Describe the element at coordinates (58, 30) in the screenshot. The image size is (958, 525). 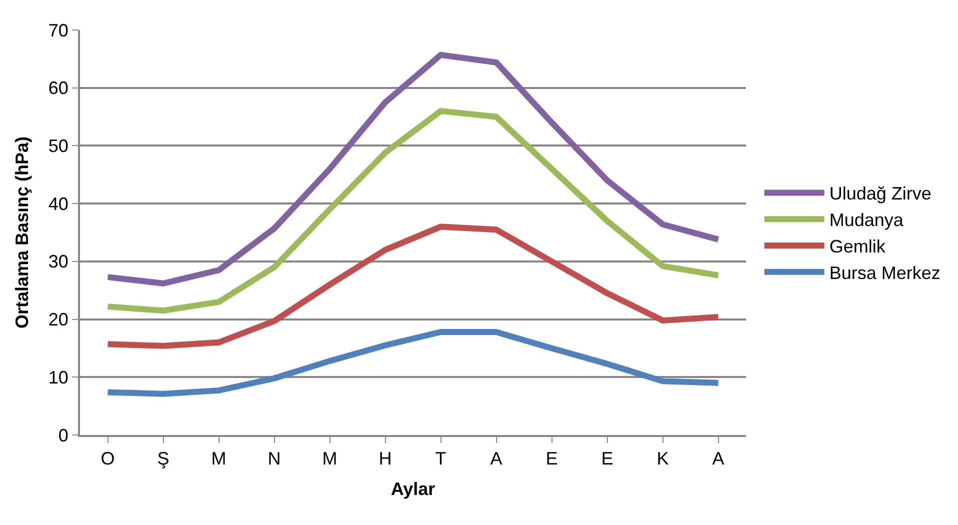
I see `y-tick-label: 70` at that location.